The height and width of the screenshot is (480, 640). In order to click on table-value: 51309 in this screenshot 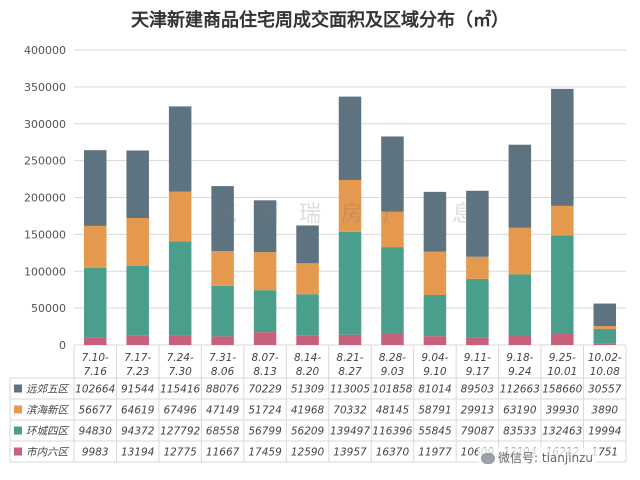, I will do `click(308, 390)`.